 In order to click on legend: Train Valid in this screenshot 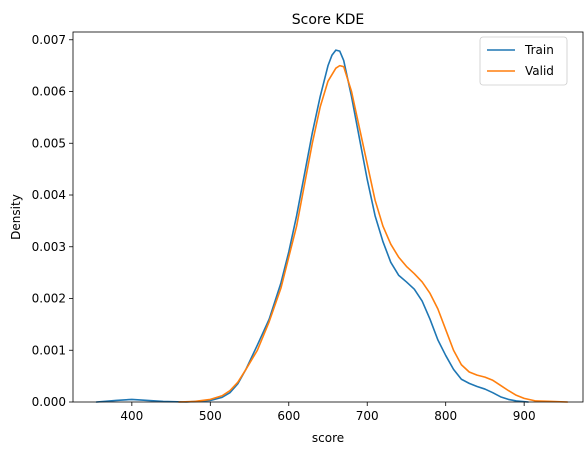, I will do `click(523, 61)`.